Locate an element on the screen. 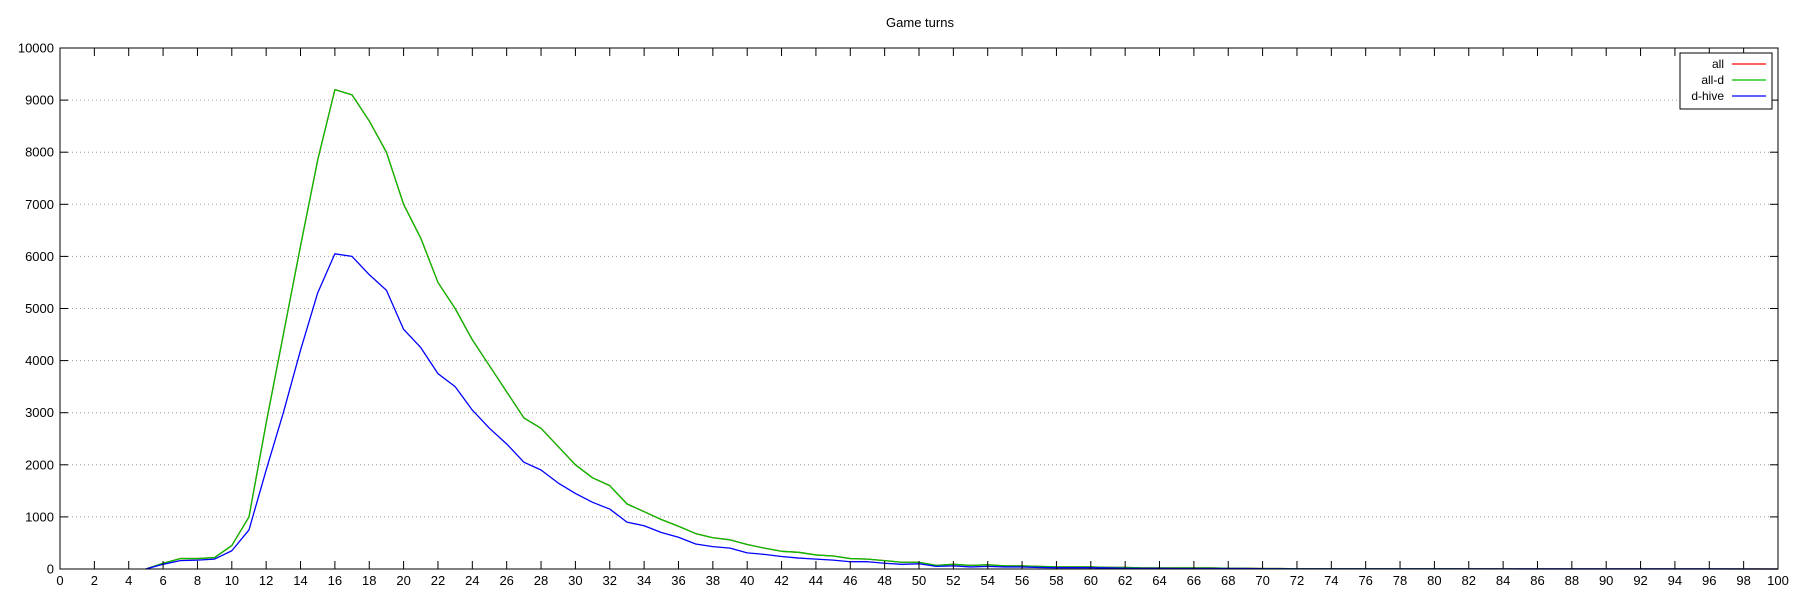 The image size is (1800, 600). x-tick-label: 82 is located at coordinates (1469, 580).